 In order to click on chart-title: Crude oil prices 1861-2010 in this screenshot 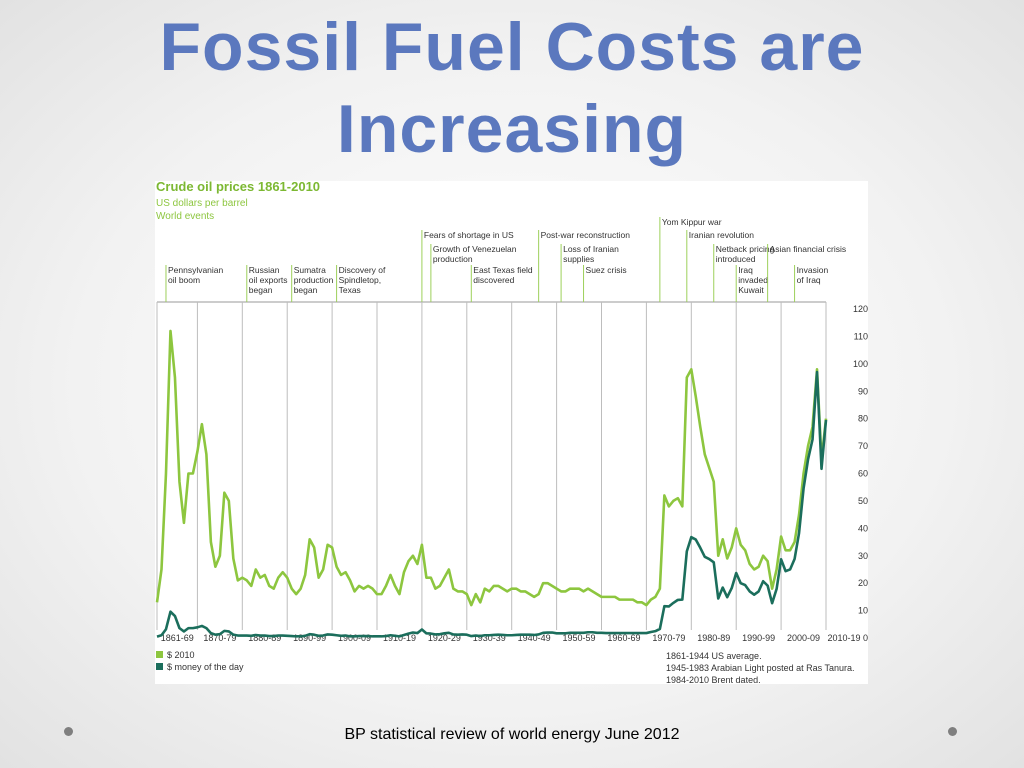, I will do `click(238, 186)`.